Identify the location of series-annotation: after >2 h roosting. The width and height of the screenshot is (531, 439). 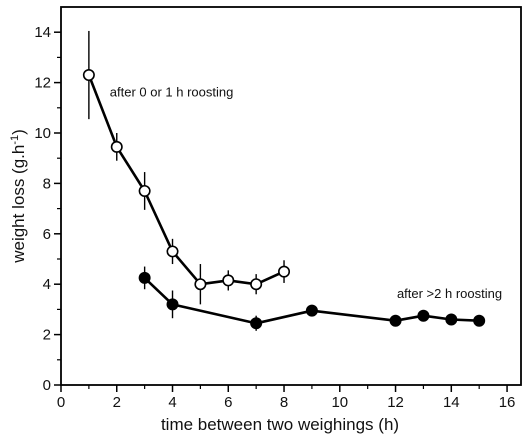
(449, 293).